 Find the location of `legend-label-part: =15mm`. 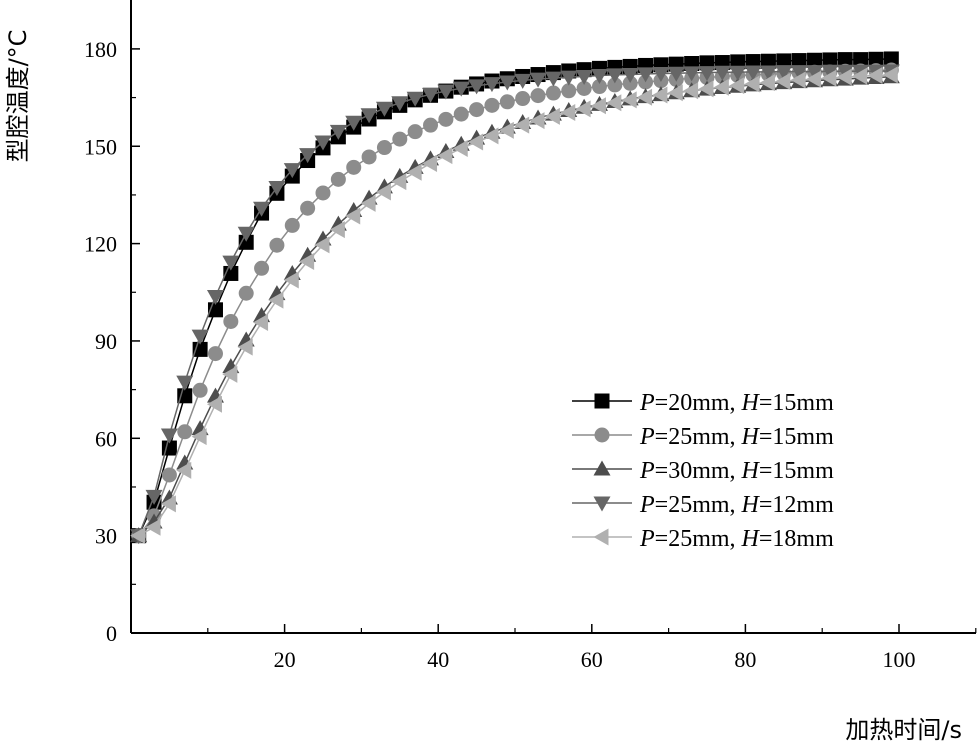

legend-label-part: =15mm is located at coordinates (796, 471).